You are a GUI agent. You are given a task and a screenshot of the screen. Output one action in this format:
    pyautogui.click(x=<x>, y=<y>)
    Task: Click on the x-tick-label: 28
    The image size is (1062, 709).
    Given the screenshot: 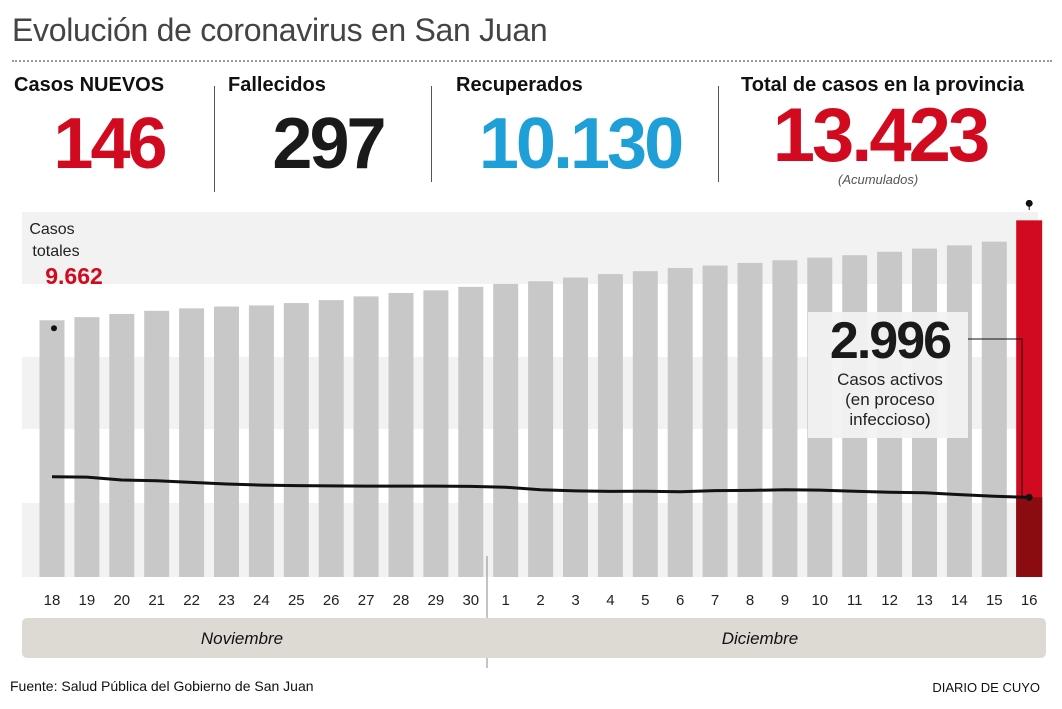 What is the action you would take?
    pyautogui.click(x=401, y=600)
    